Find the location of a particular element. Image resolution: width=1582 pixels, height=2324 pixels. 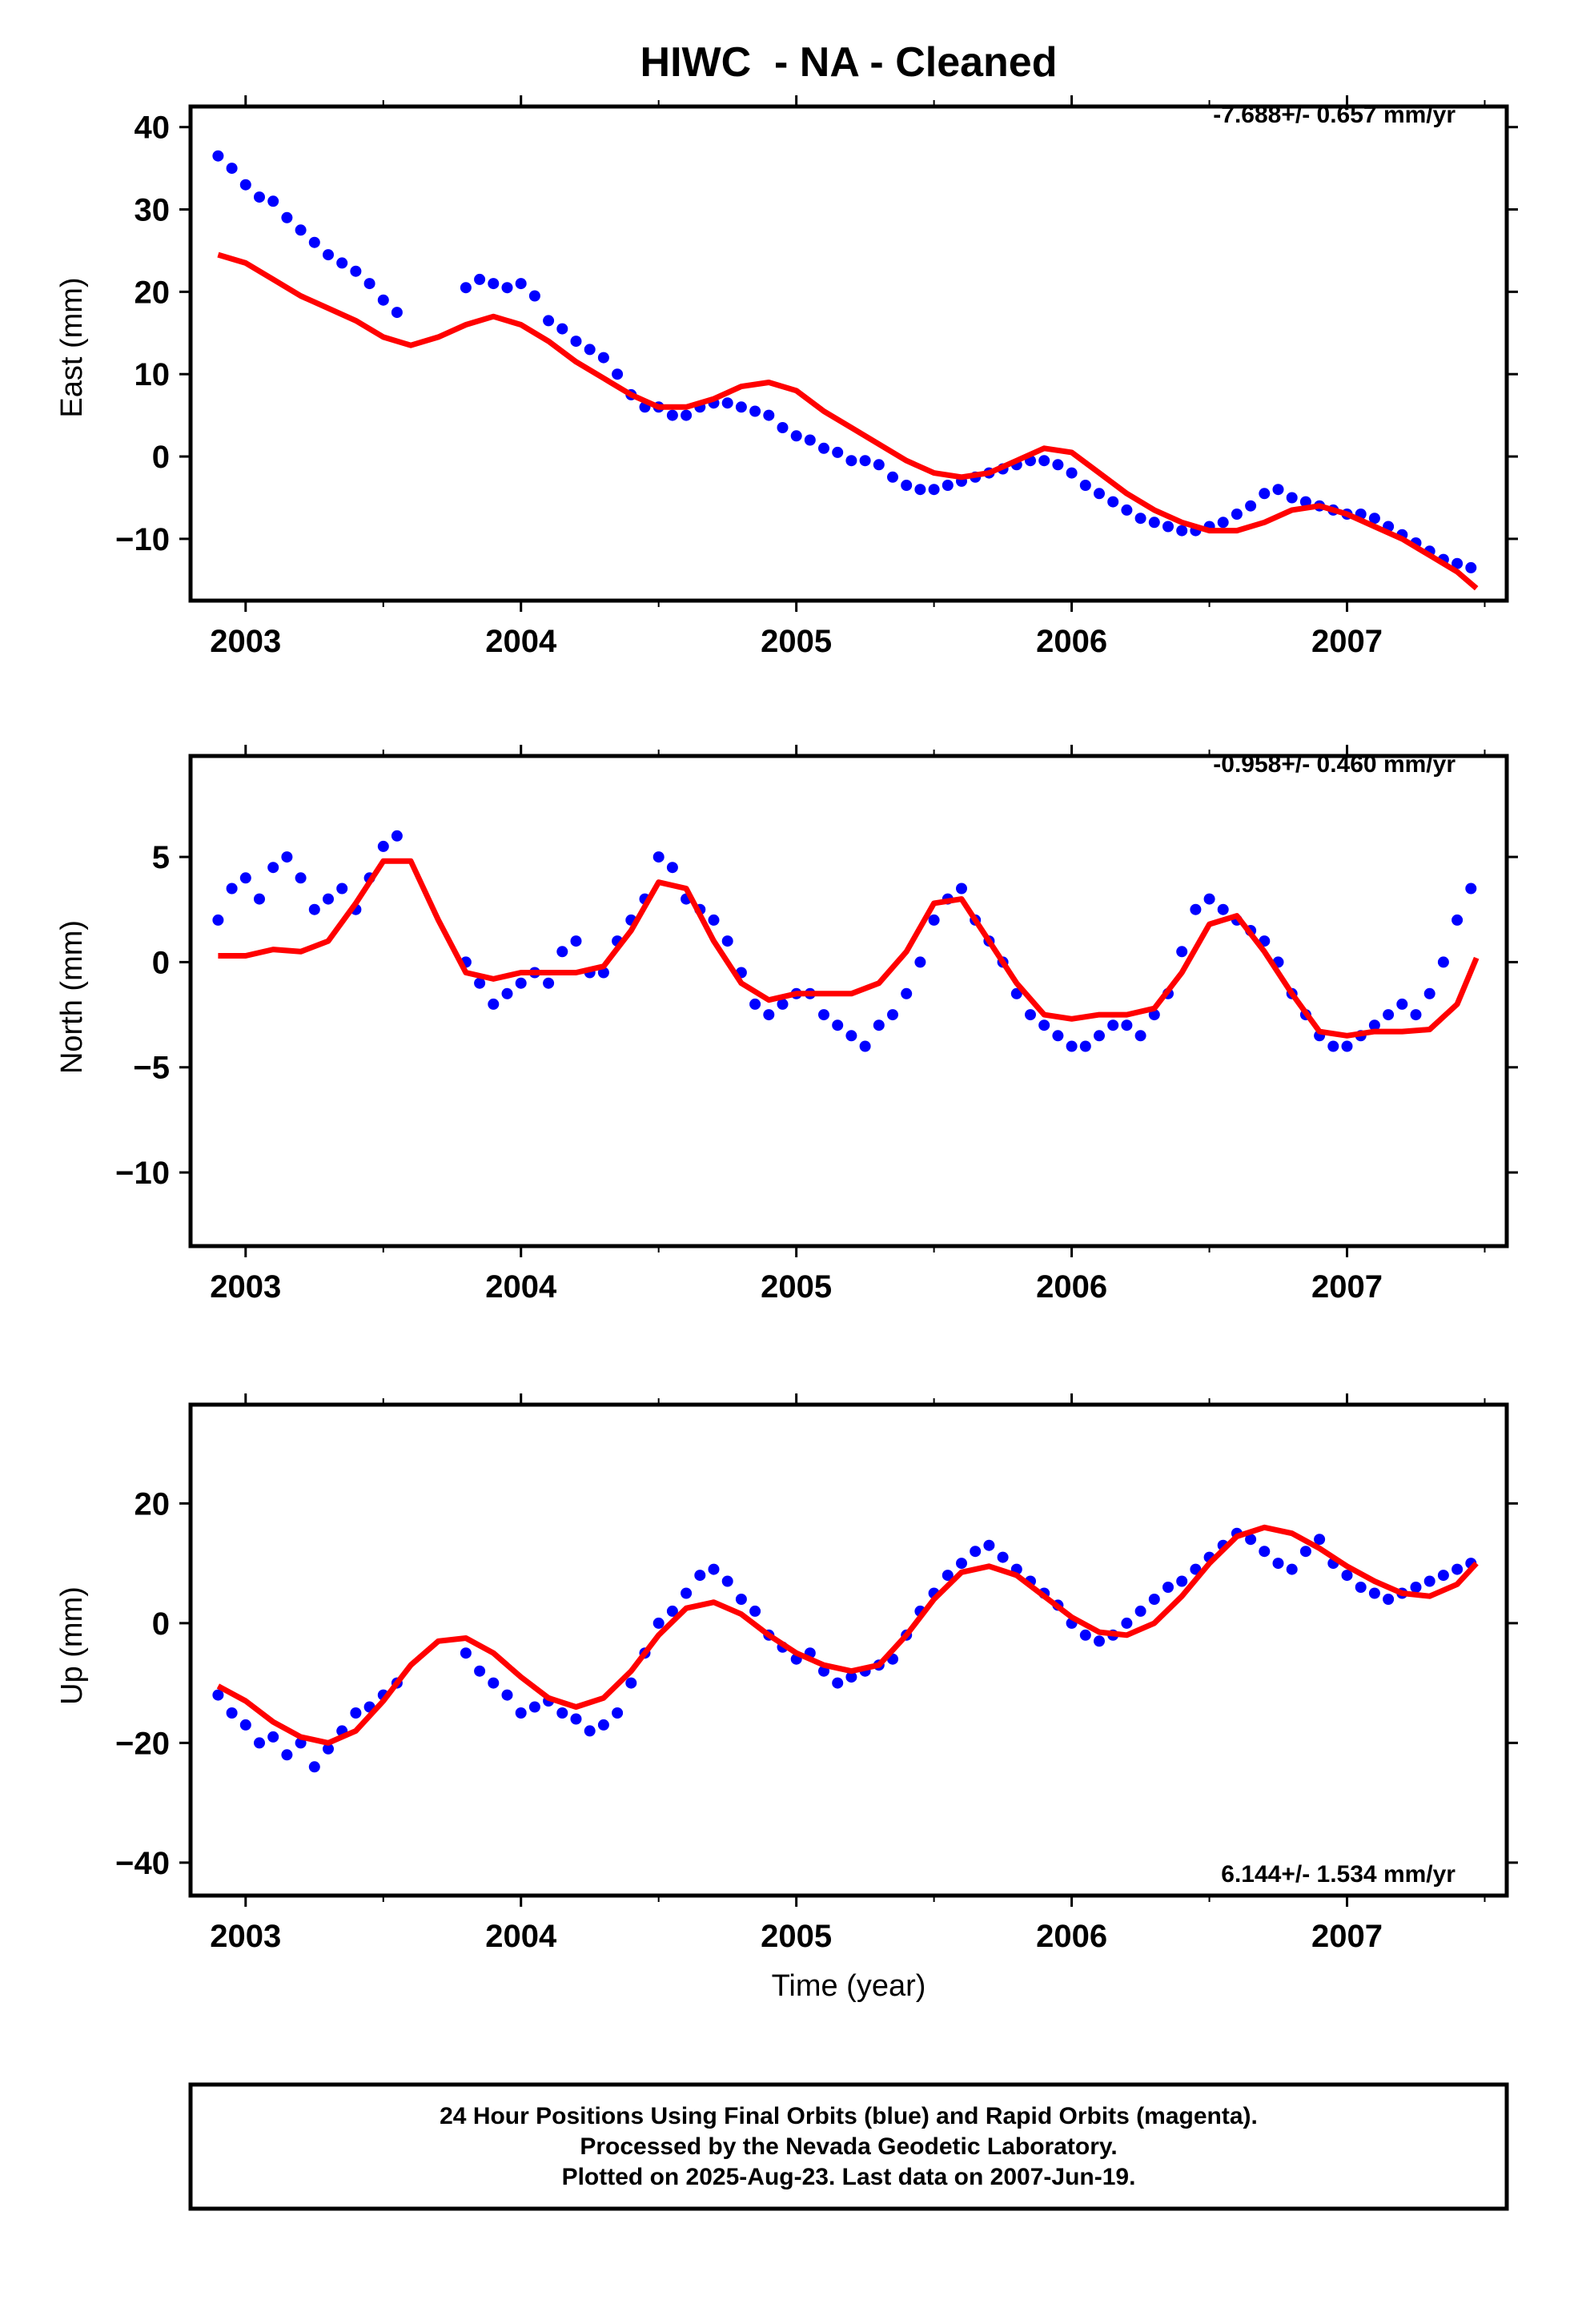

figure-title: HIWC - NA - Cleaned is located at coordinates (849, 62).